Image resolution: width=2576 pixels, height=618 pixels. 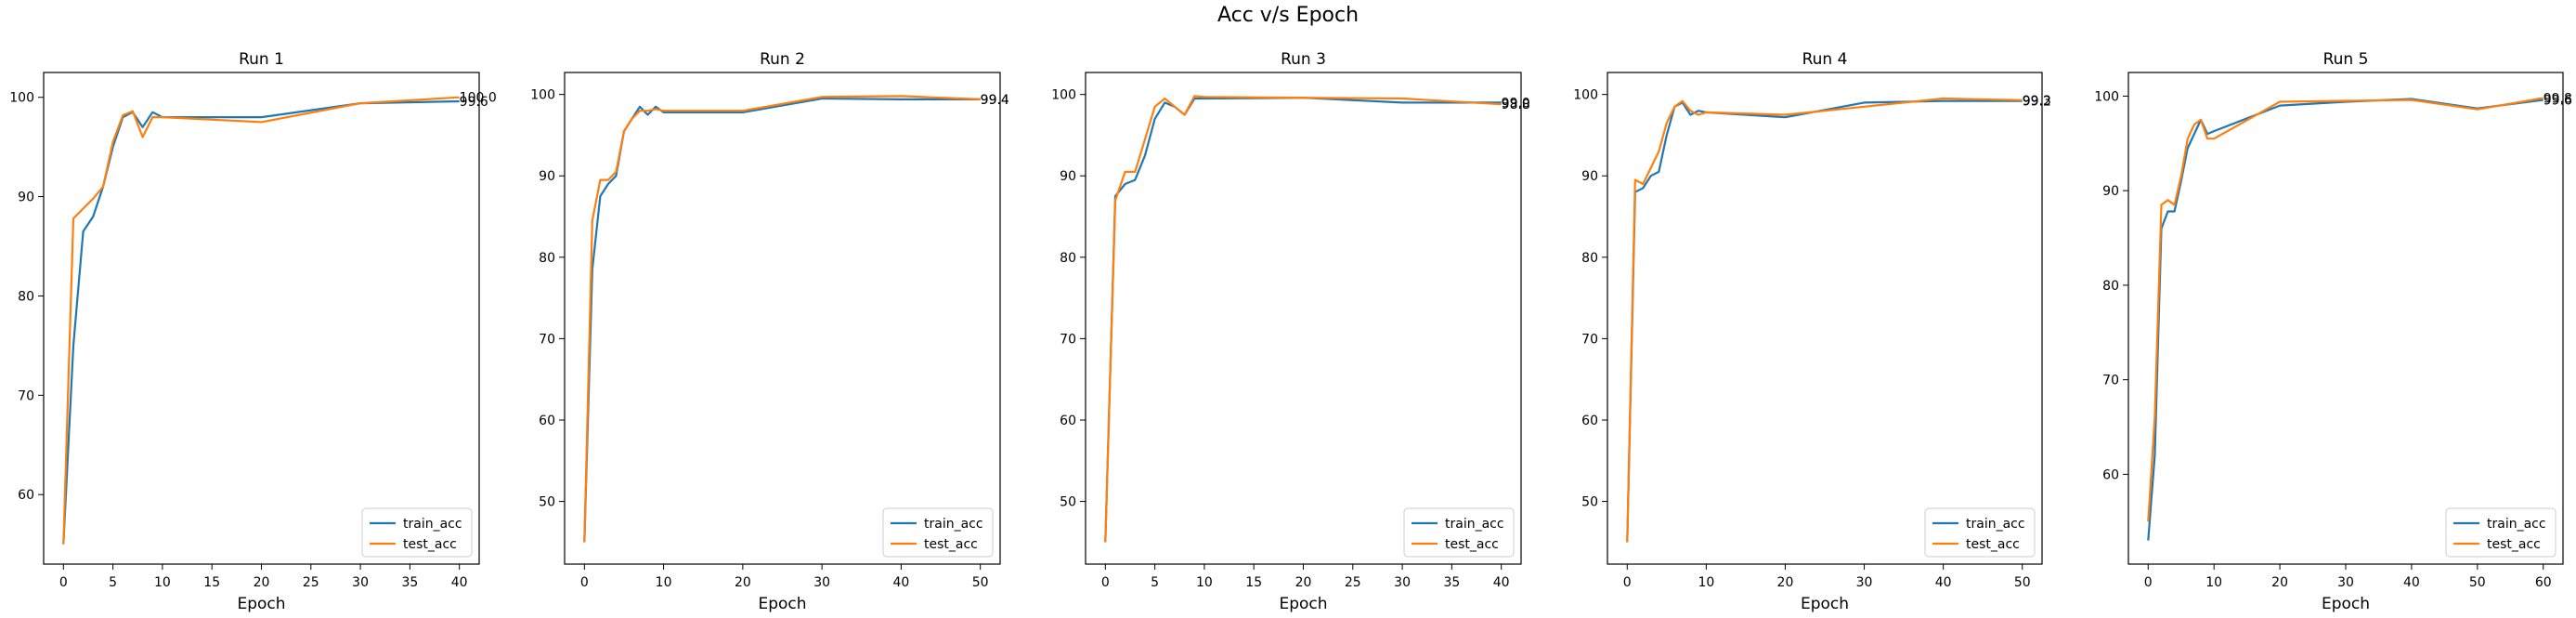 I want to click on subplot-title: Run 4, so click(x=1825, y=59).